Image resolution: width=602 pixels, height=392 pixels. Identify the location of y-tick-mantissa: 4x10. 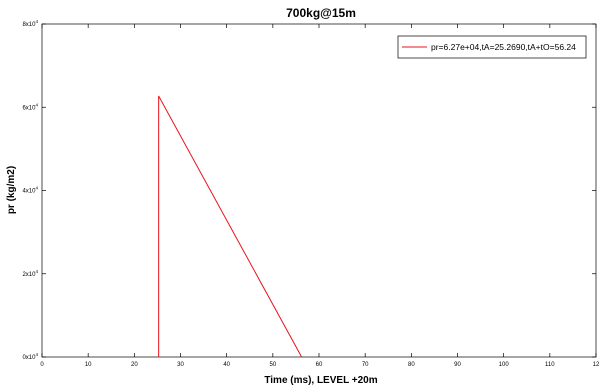
(29, 192).